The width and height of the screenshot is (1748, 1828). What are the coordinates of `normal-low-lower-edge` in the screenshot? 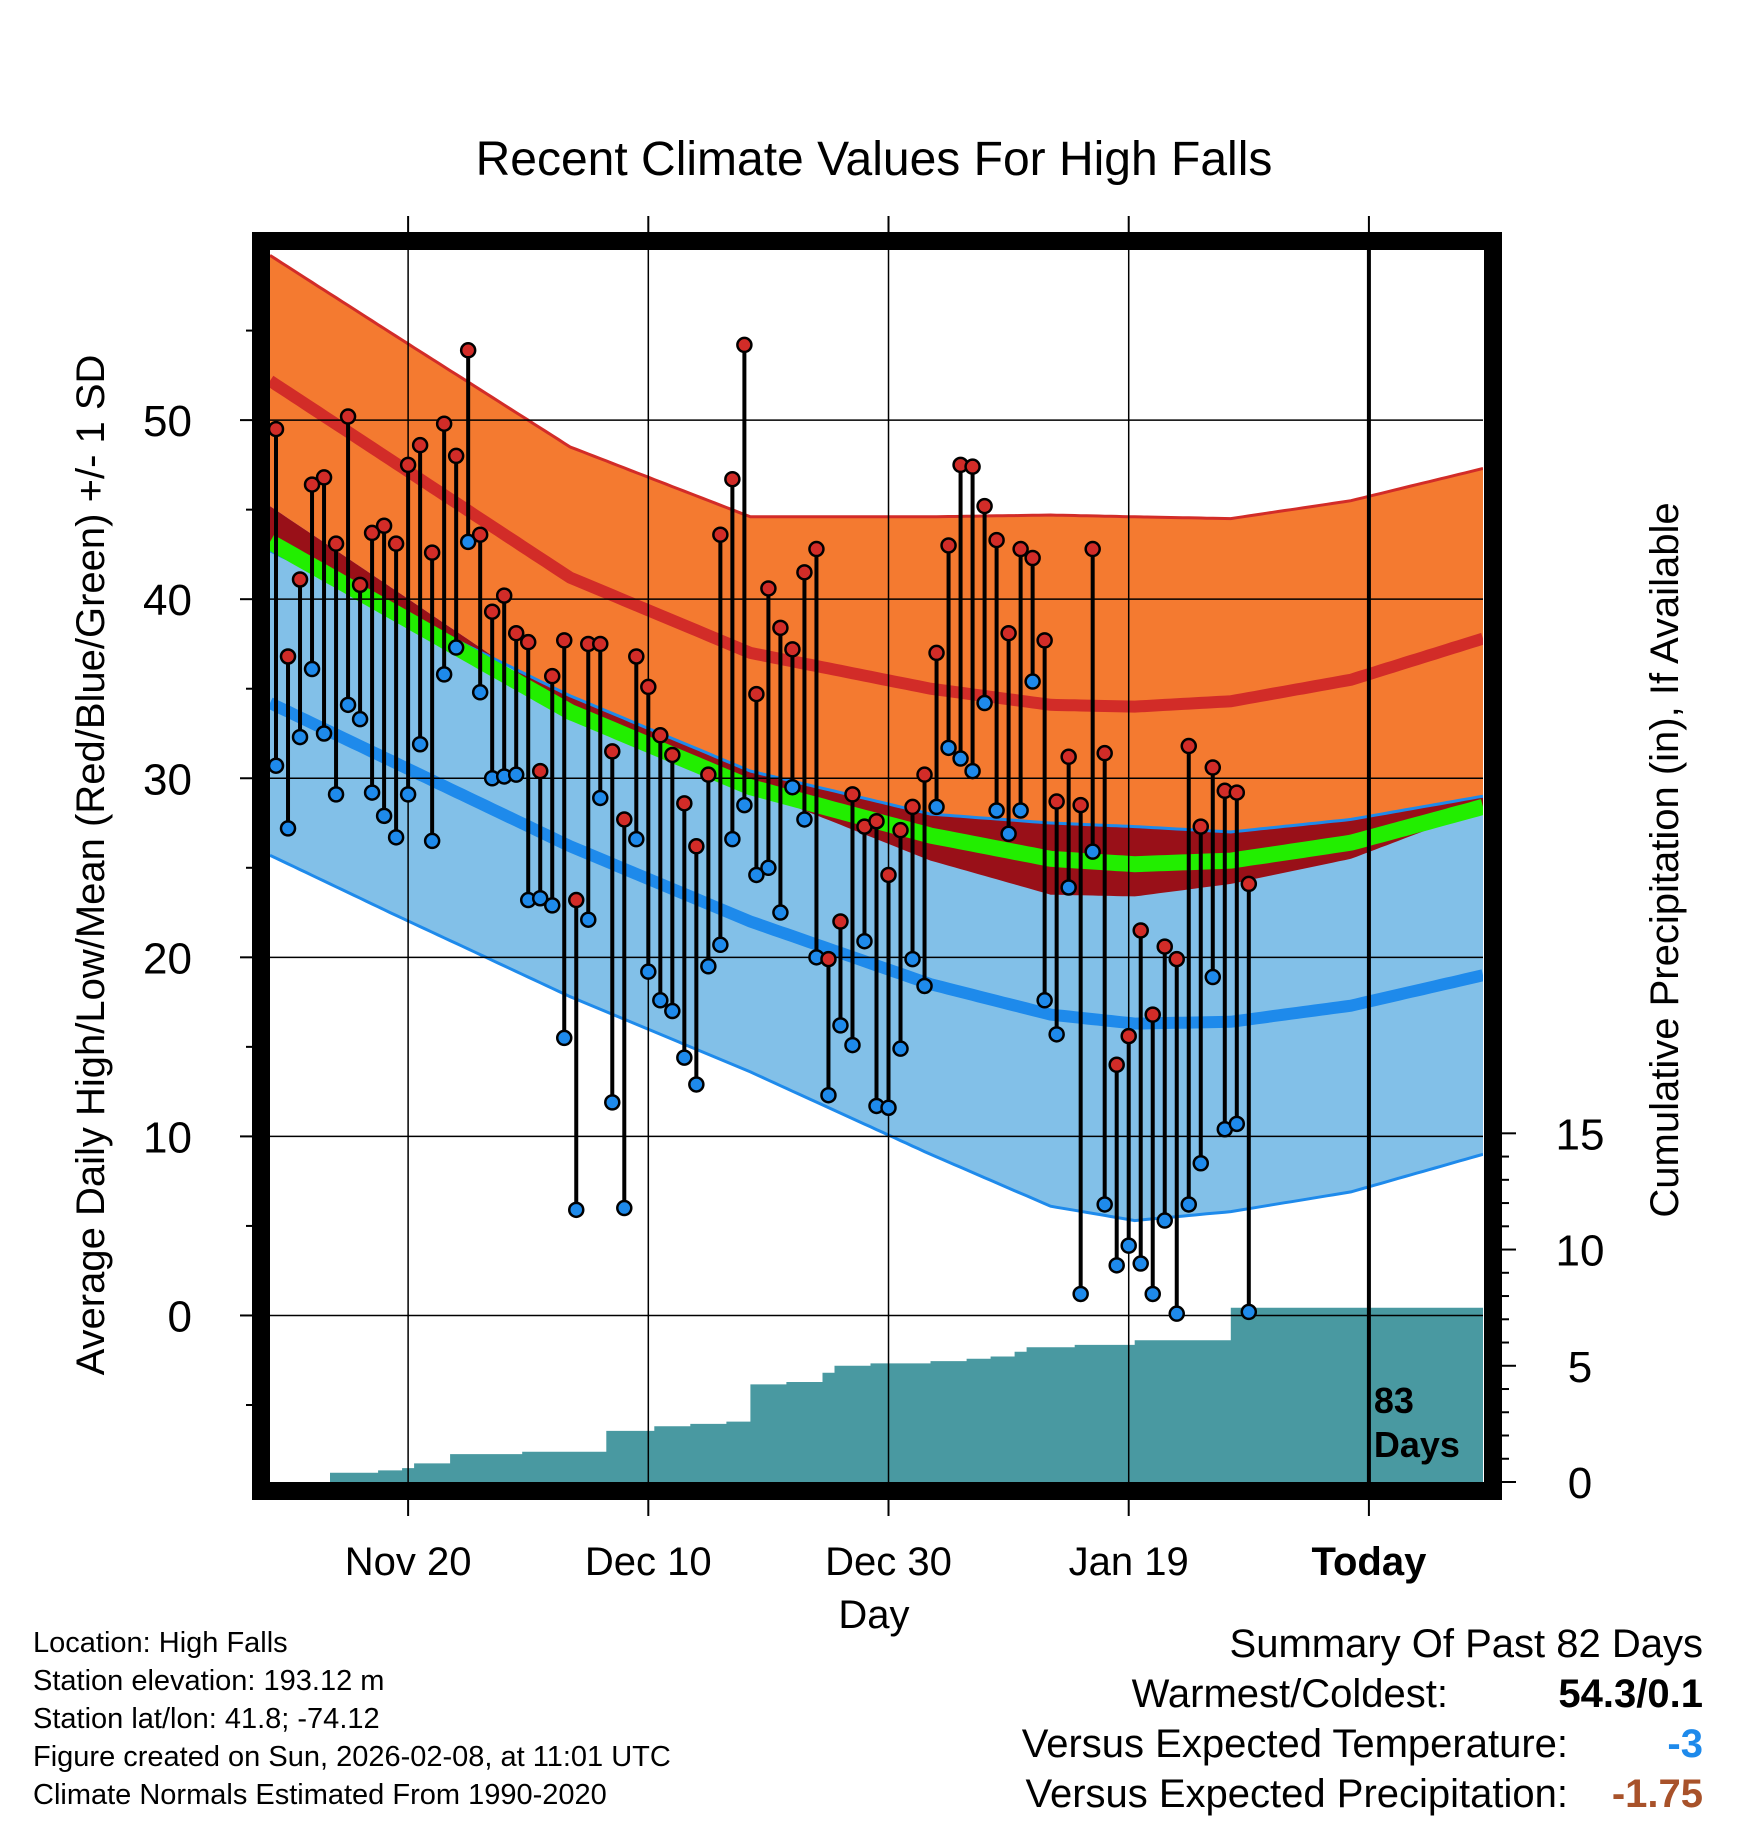 It's located at (876, 1038).